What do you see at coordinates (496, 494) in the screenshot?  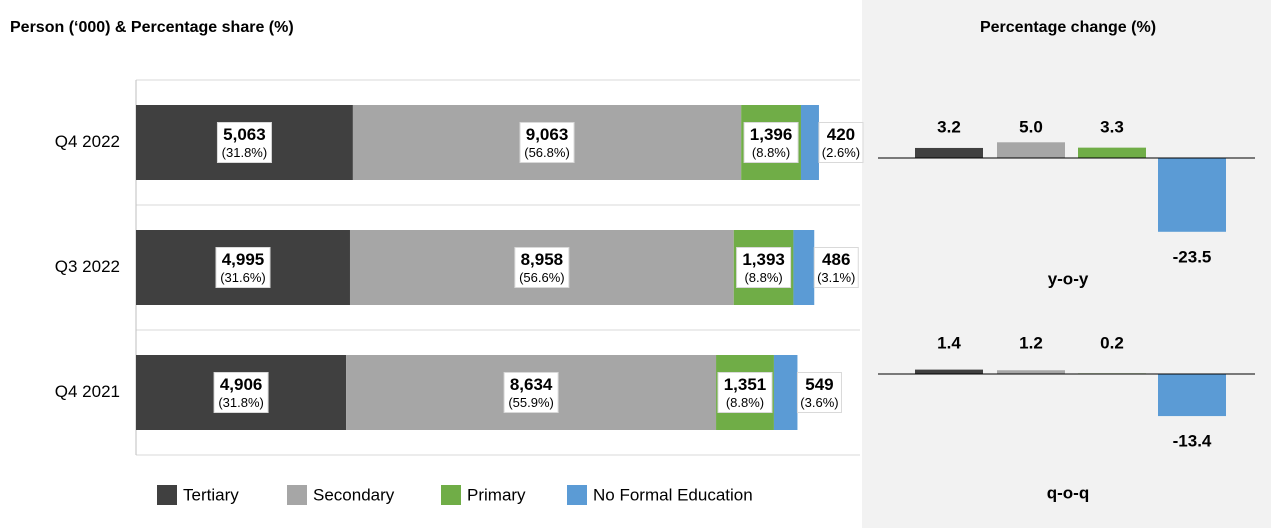 I see `legend-label: Primary` at bounding box center [496, 494].